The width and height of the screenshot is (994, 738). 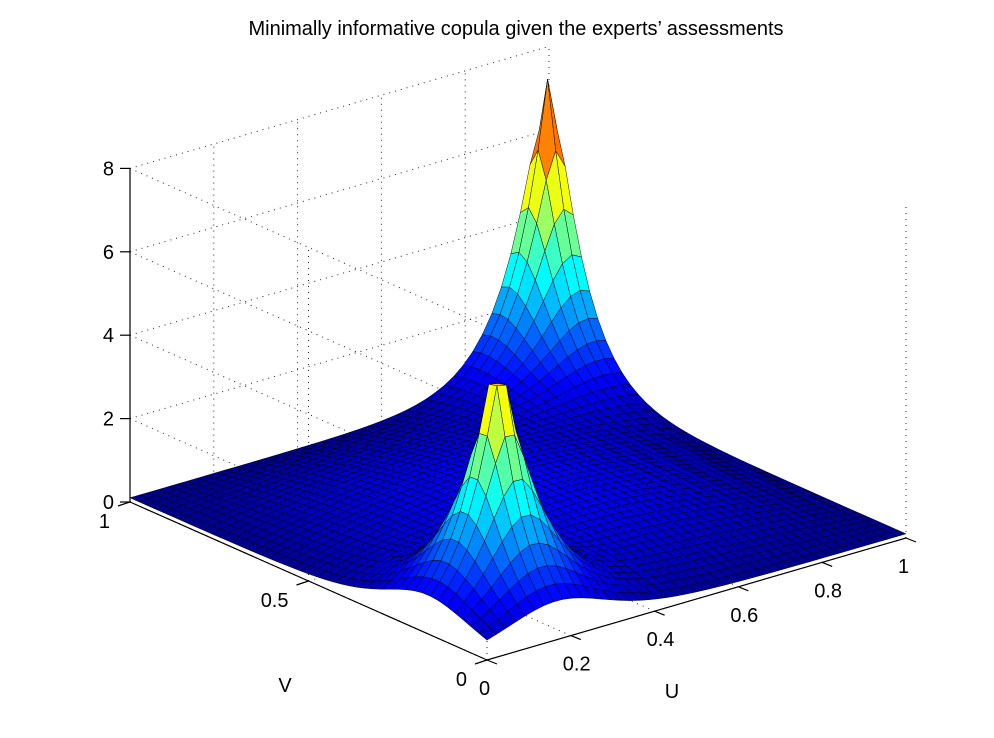 I want to click on x-tick-label: 0.2, so click(x=577, y=665).